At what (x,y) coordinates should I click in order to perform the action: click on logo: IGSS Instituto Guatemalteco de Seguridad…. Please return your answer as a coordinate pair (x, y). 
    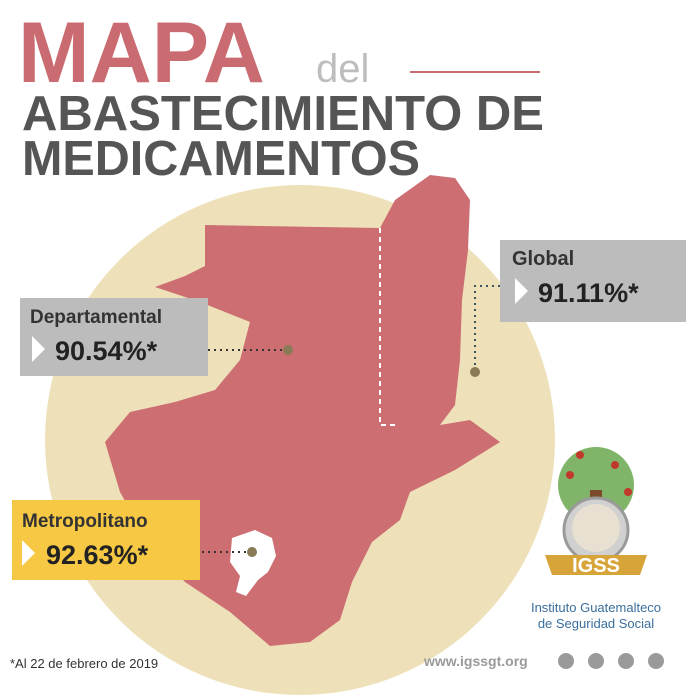
    Looking at the image, I should click on (596, 539).